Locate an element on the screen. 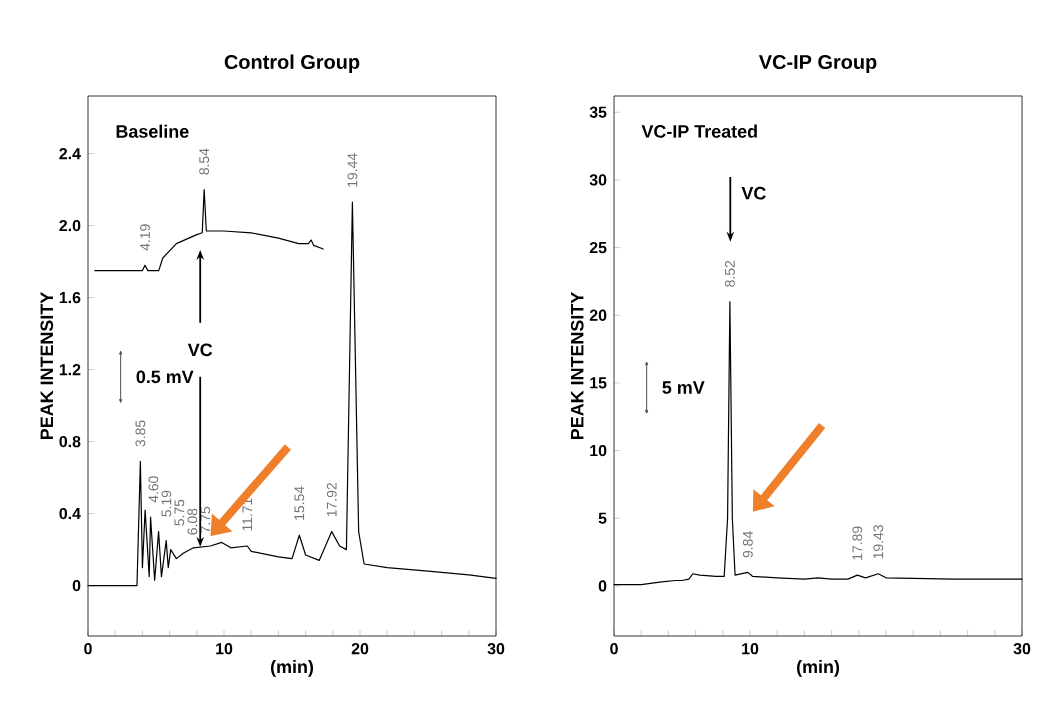 The width and height of the screenshot is (1058, 712). chart-title: Control Group is located at coordinates (292, 63).